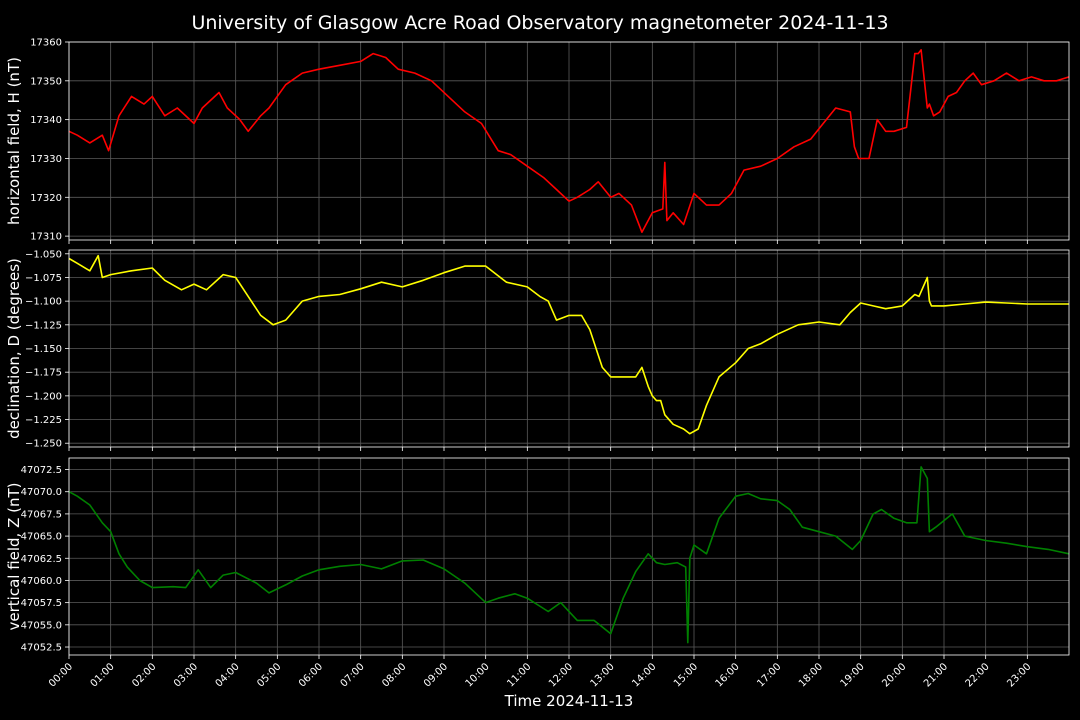  What do you see at coordinates (43, 420) in the screenshot?
I see `declination-ytick-label: −1.225` at bounding box center [43, 420].